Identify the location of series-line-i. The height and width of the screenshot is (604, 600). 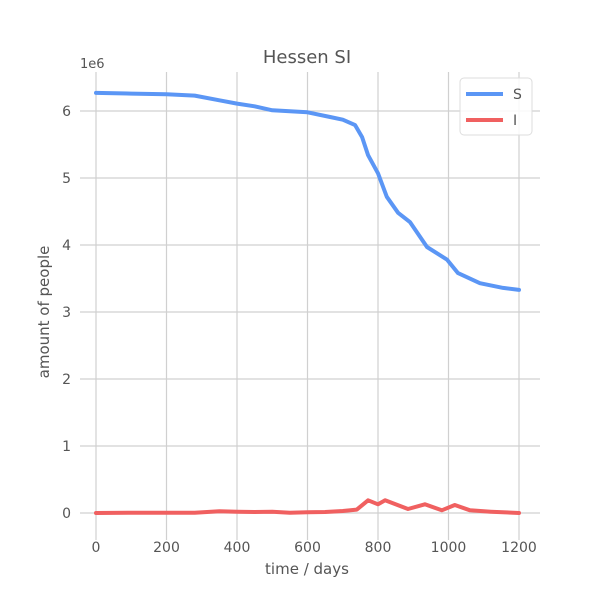
(307, 506).